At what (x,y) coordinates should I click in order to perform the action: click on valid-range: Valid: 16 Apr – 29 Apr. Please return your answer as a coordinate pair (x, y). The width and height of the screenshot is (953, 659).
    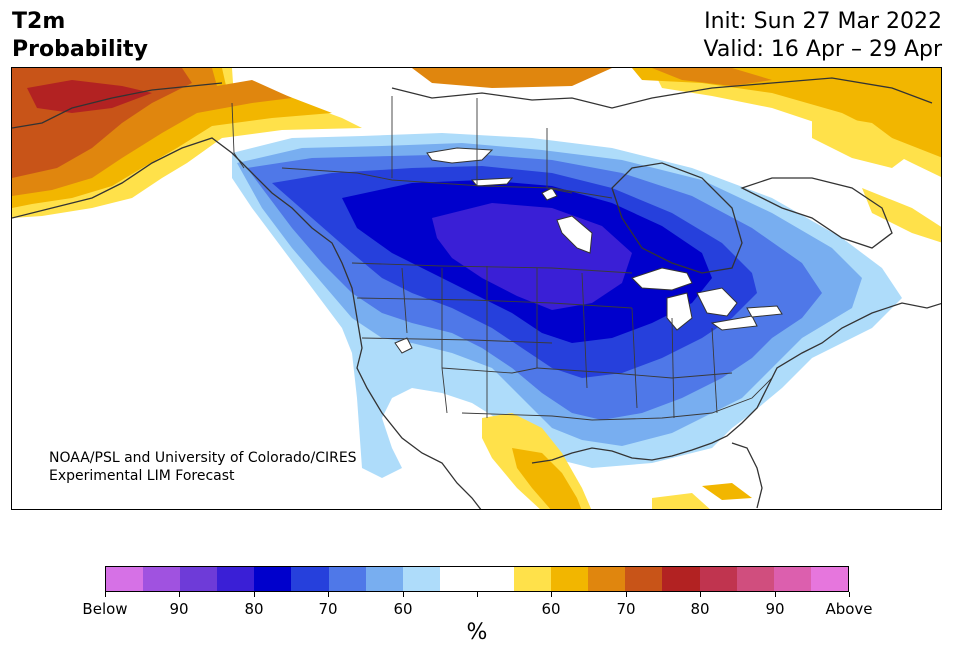
    Looking at the image, I should click on (823, 49).